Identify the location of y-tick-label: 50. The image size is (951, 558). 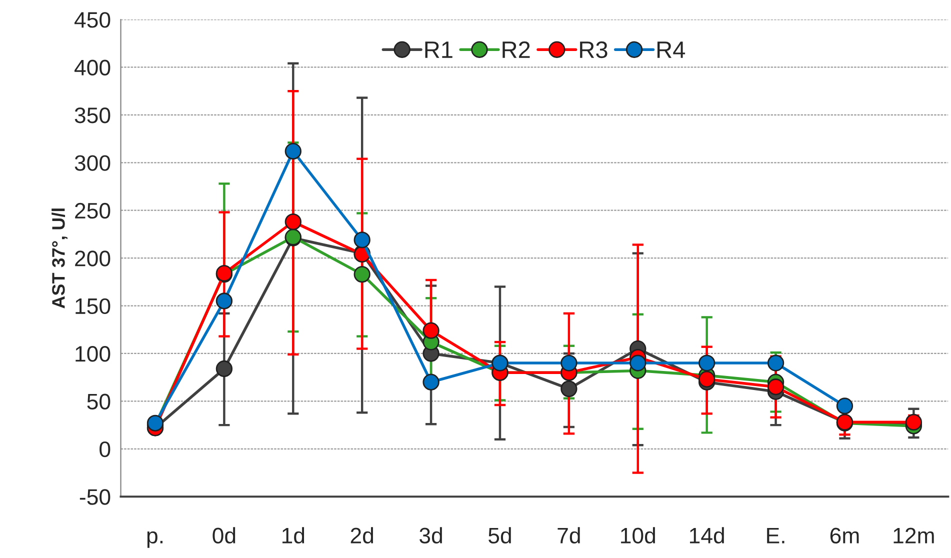
(98, 402).